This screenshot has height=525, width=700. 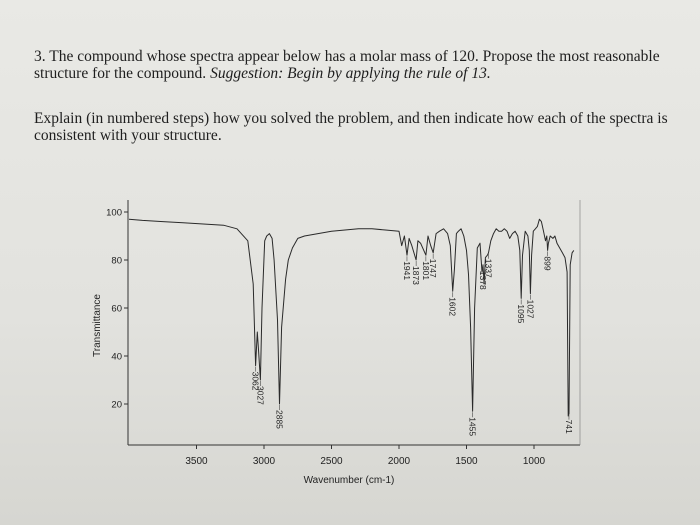 What do you see at coordinates (521, 313) in the screenshot?
I see `peak-label: 1095` at bounding box center [521, 313].